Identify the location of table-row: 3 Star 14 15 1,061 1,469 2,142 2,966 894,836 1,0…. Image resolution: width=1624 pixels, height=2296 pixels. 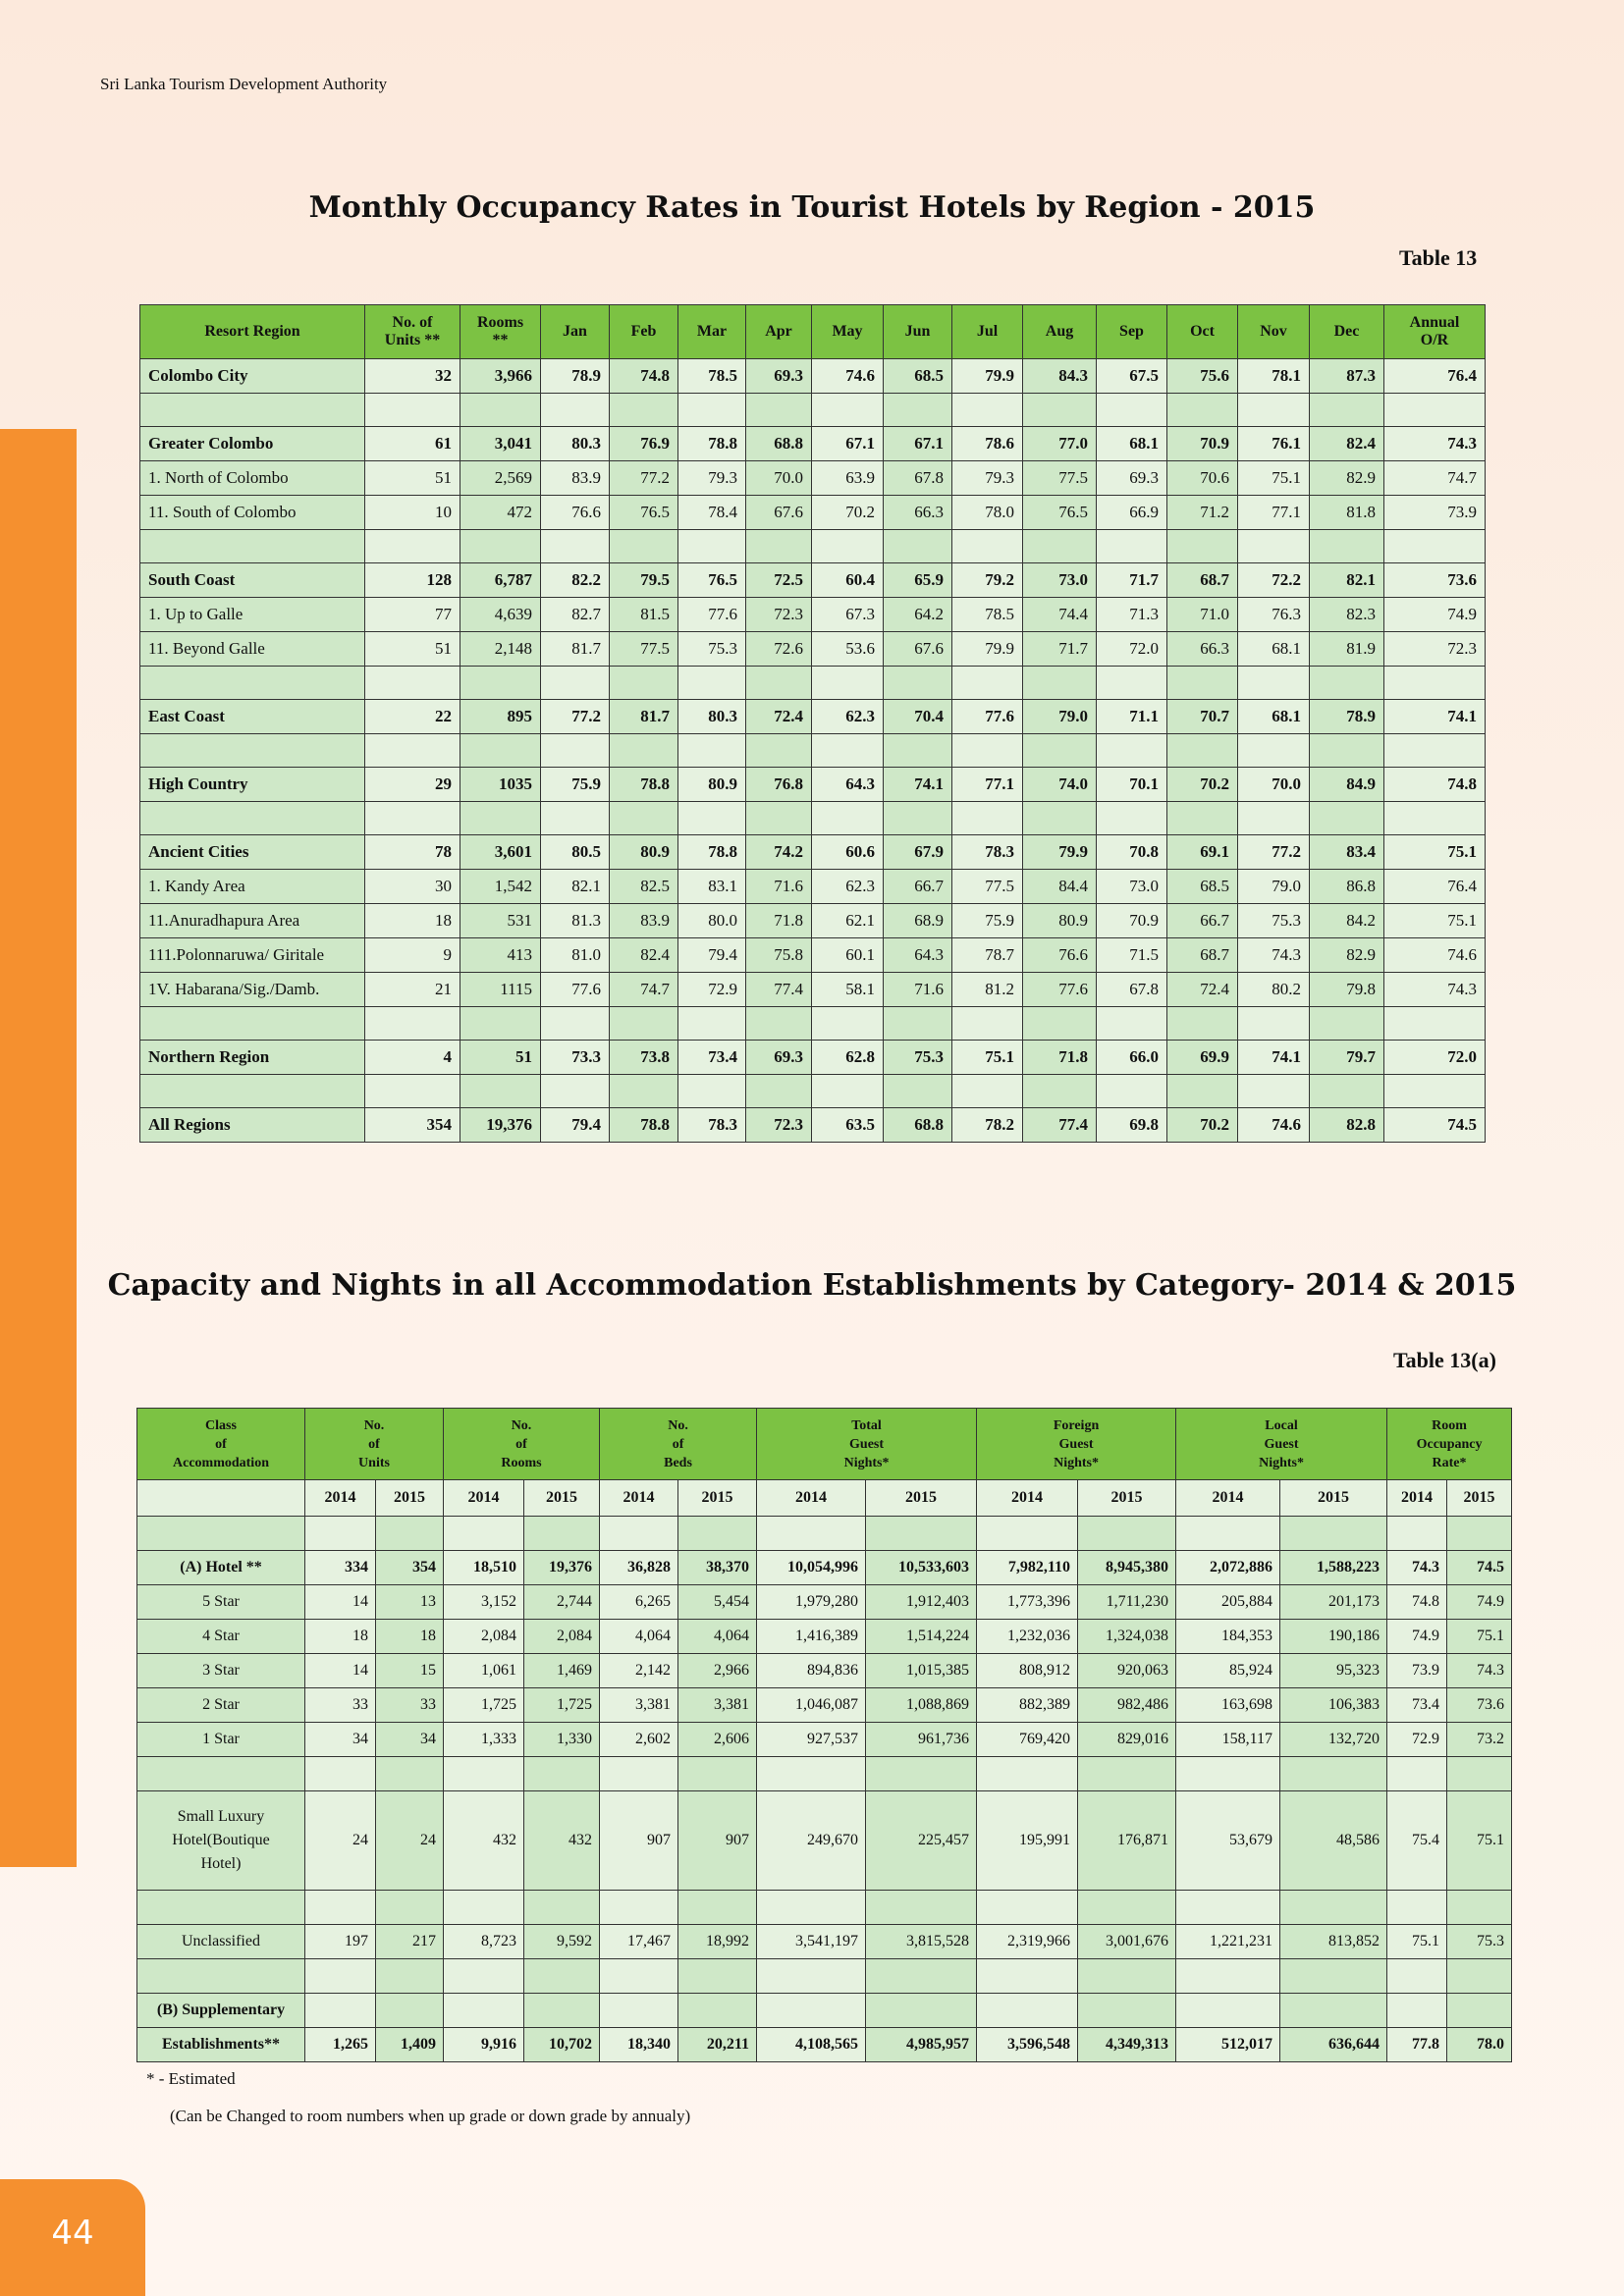
(824, 1670).